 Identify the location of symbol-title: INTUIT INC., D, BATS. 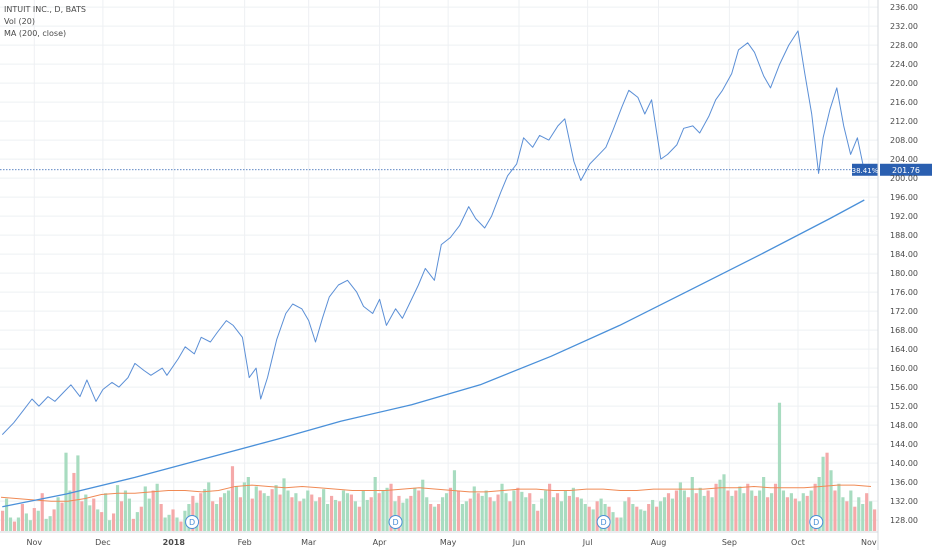
(45, 9).